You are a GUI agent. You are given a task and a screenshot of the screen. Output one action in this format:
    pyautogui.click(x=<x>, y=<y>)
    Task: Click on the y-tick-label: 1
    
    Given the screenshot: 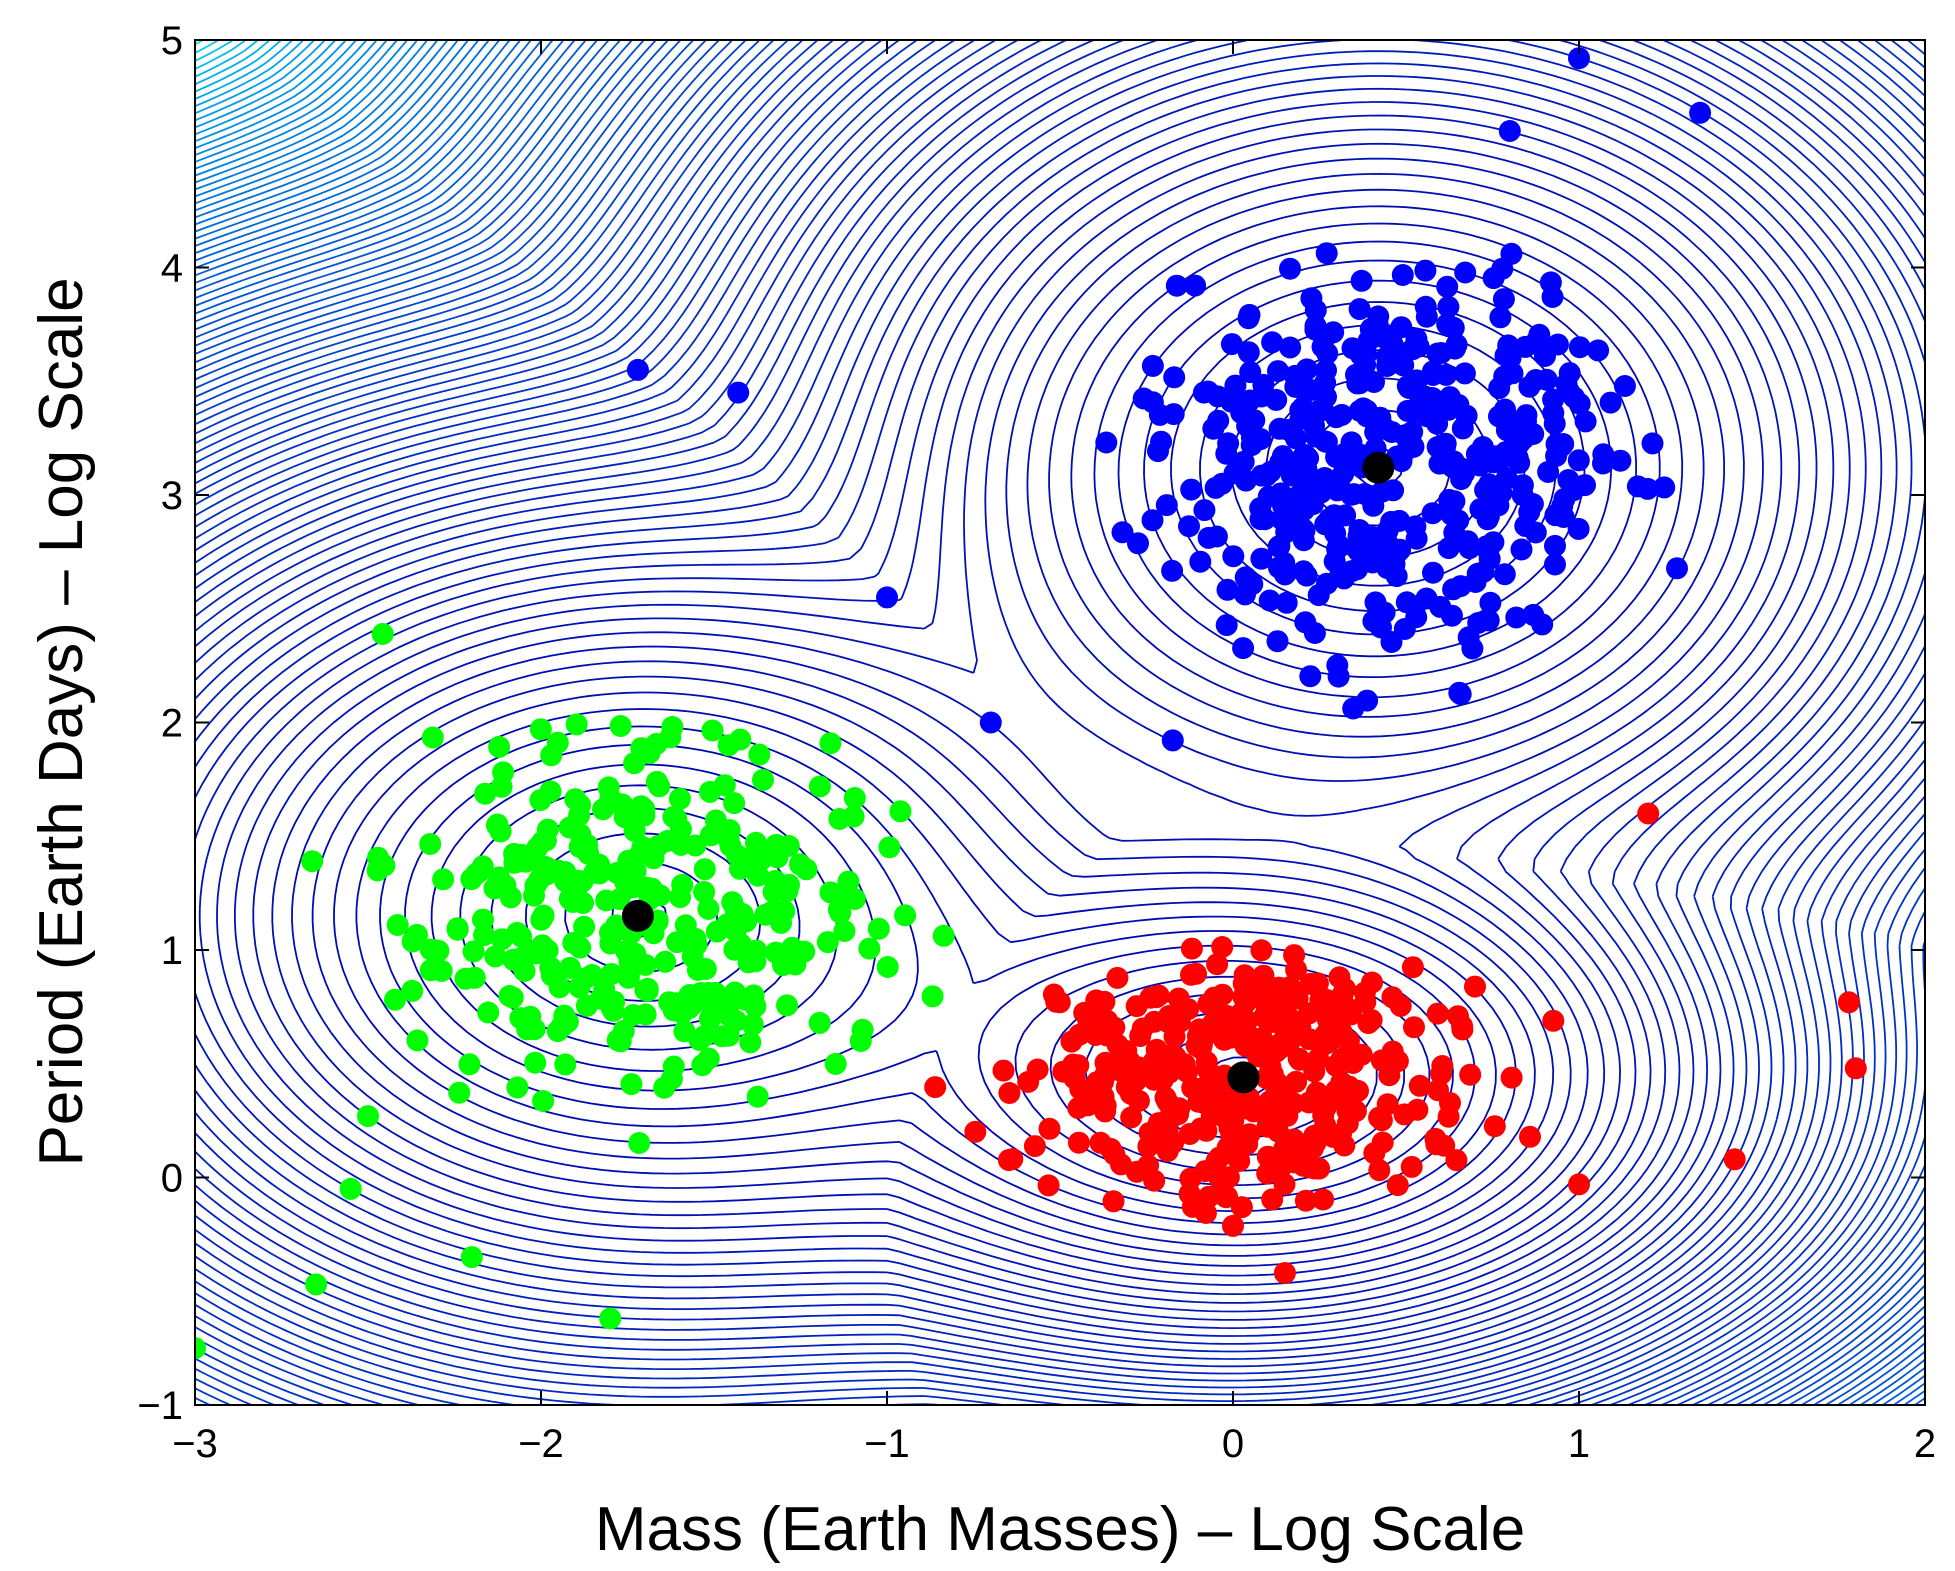 What is the action you would take?
    pyautogui.click(x=172, y=951)
    